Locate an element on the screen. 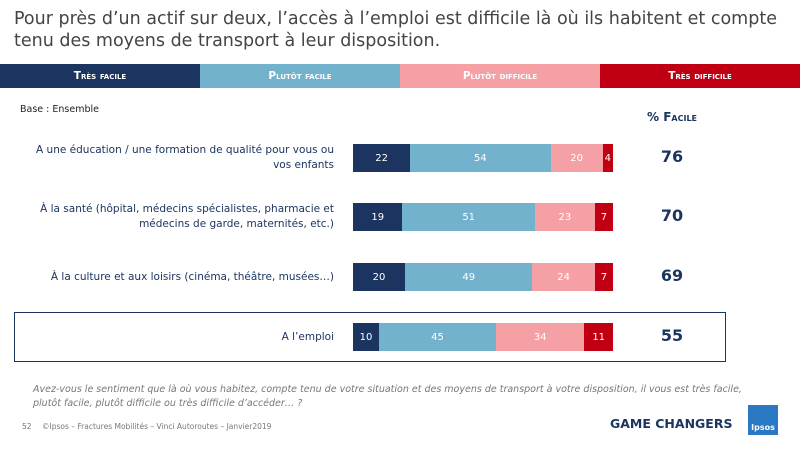  value-label: 11 is located at coordinates (599, 337).